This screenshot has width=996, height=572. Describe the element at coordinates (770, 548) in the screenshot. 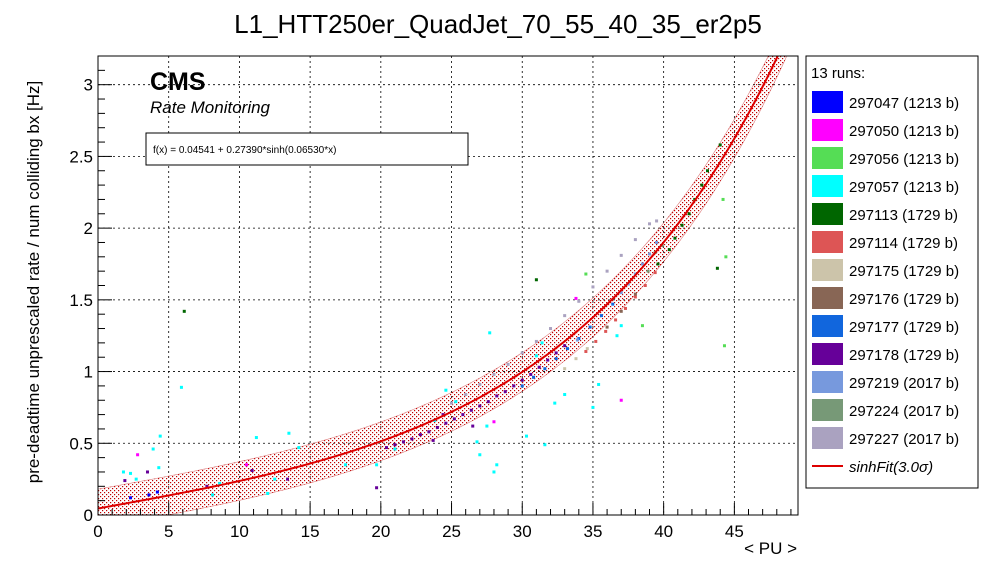

I see `x-axis-label: < PU >` at that location.